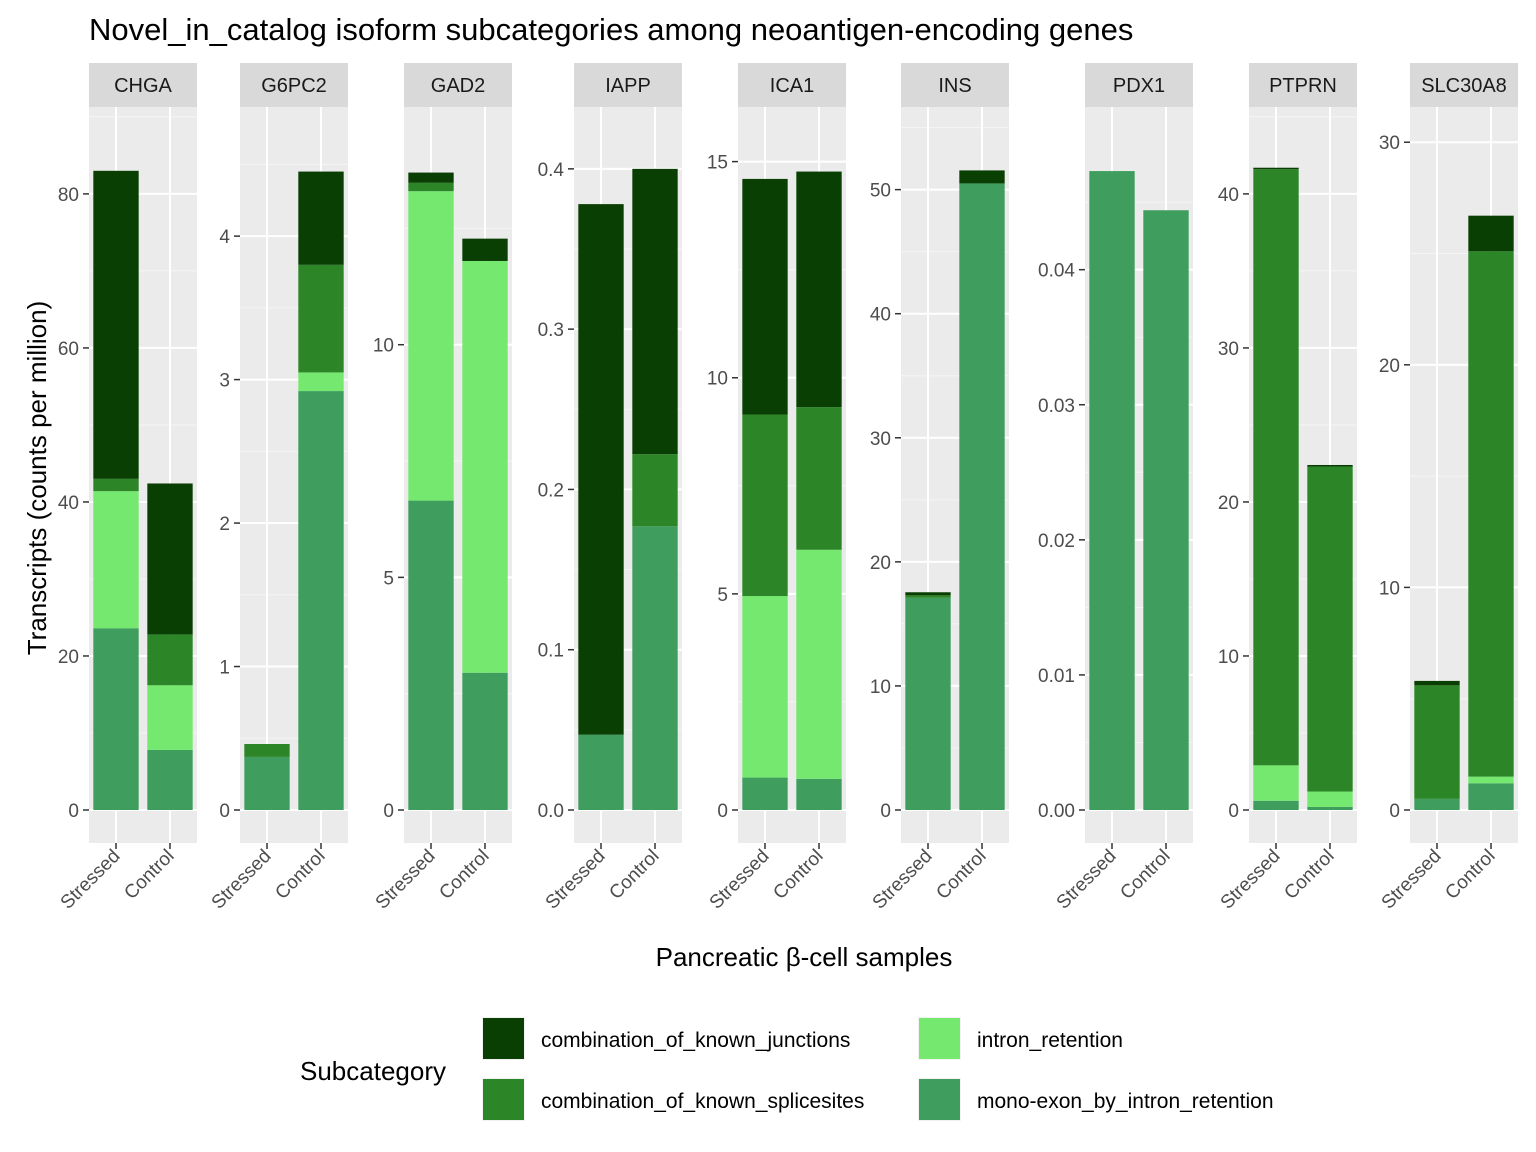 The width and height of the screenshot is (1536, 1152). What do you see at coordinates (982, 497) in the screenshot?
I see `bar-segment-ins-control-mono-exon-by-intron-retention` at bounding box center [982, 497].